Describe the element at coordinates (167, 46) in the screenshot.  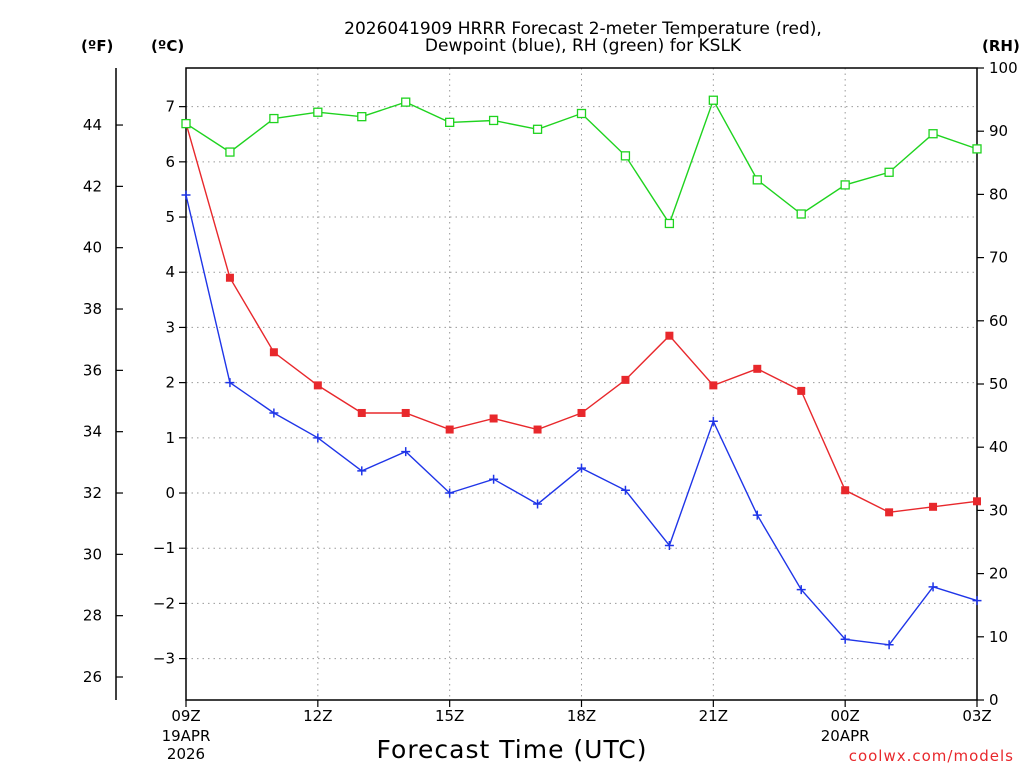
I see `celsius-unit-label: (ºC)` at that location.